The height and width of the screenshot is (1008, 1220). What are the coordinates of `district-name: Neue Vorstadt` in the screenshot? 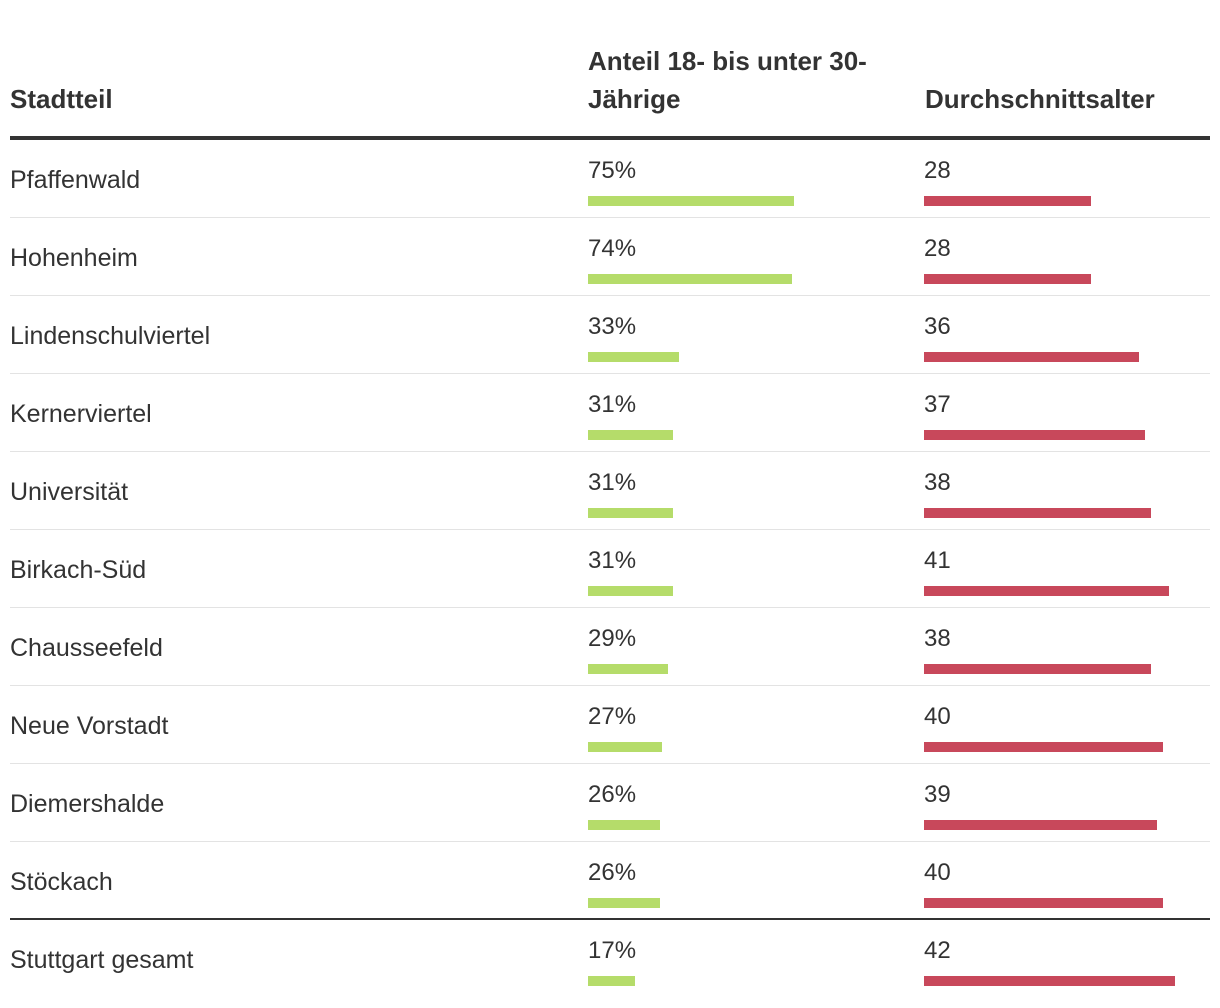 It's located at (89, 726).